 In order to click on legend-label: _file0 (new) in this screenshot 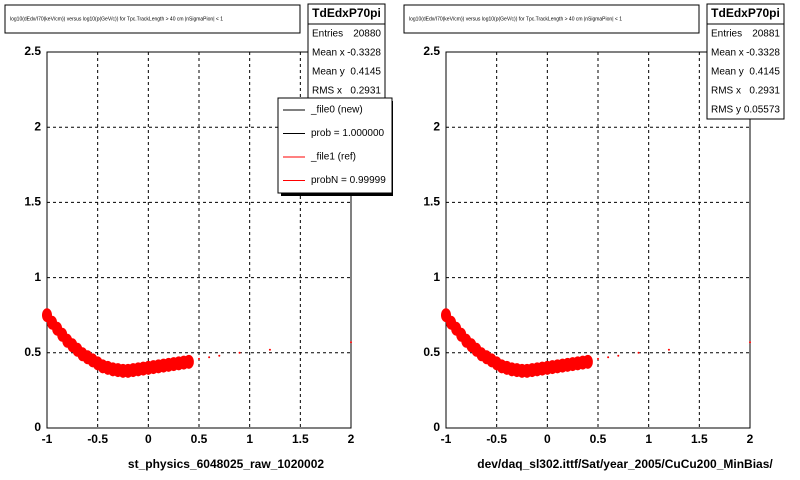, I will do `click(336, 110)`.